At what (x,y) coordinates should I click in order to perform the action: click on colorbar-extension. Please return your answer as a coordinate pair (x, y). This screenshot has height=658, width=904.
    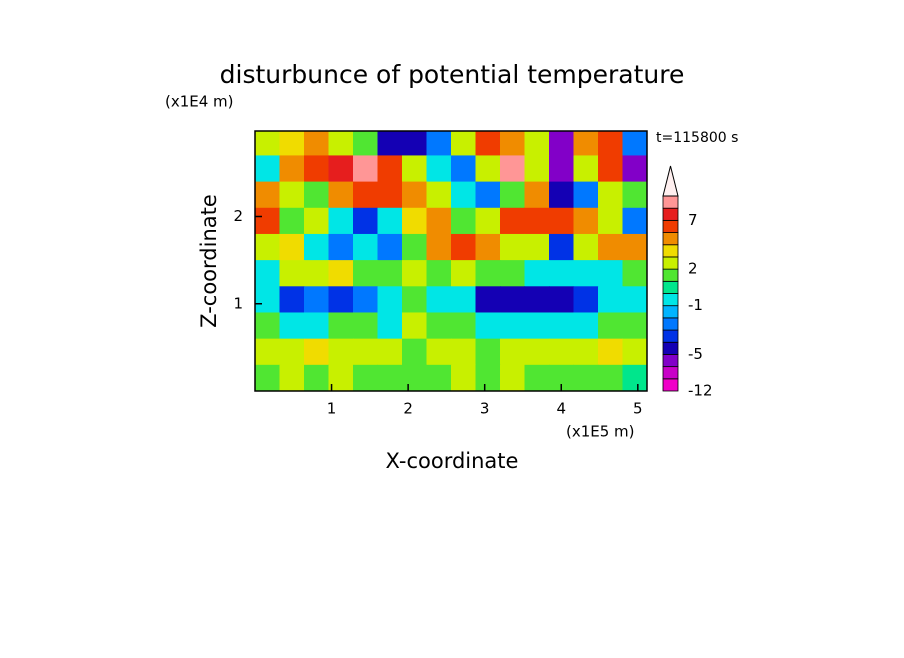
    Looking at the image, I should click on (670, 181).